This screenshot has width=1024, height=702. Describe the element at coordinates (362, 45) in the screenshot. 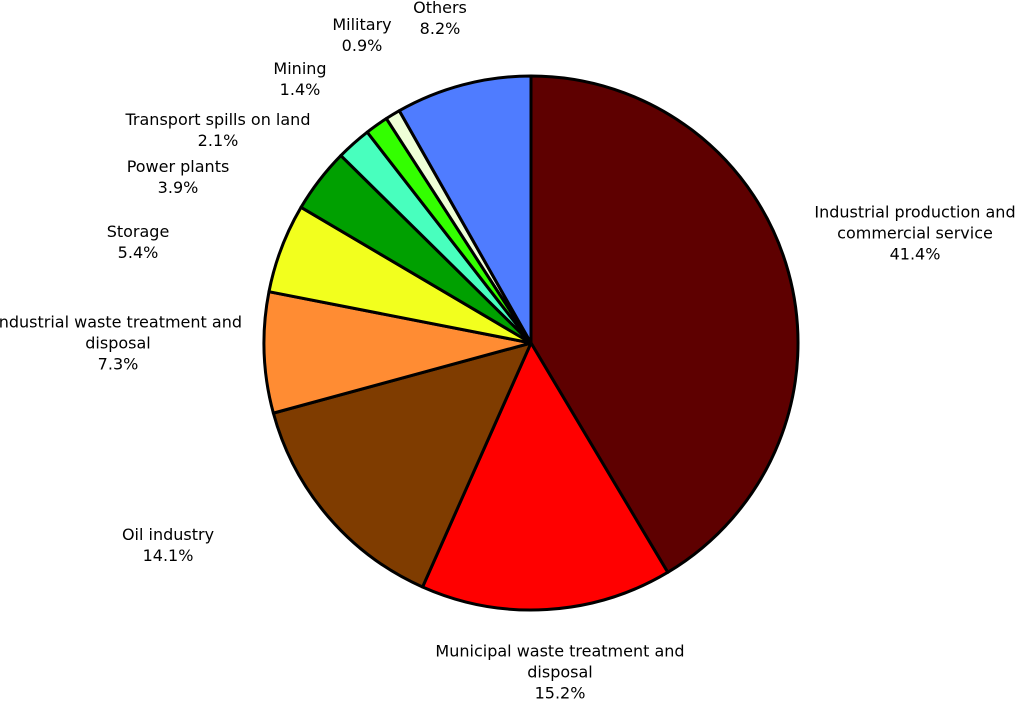

I see `value-label: 0.9%` at that location.